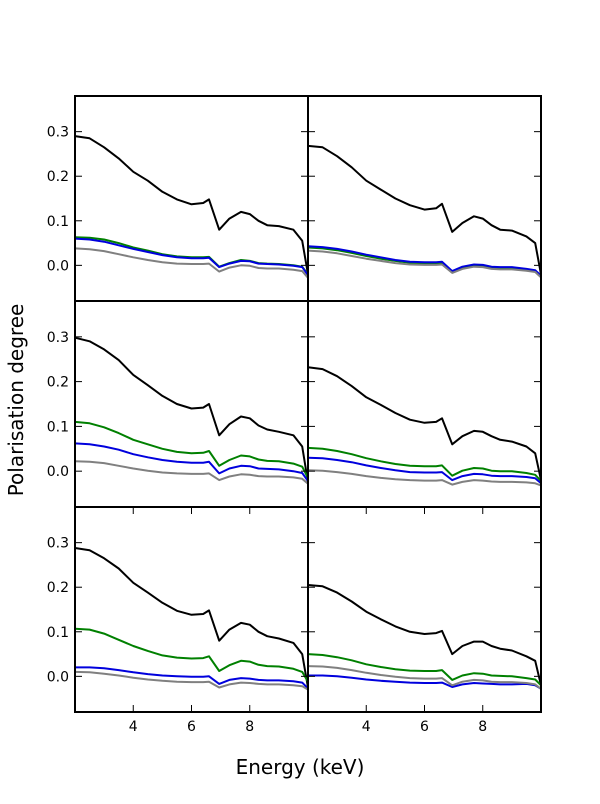 This screenshot has height=804, width=600. I want to click on x-axis-label: Energy (keV), so click(300, 767).